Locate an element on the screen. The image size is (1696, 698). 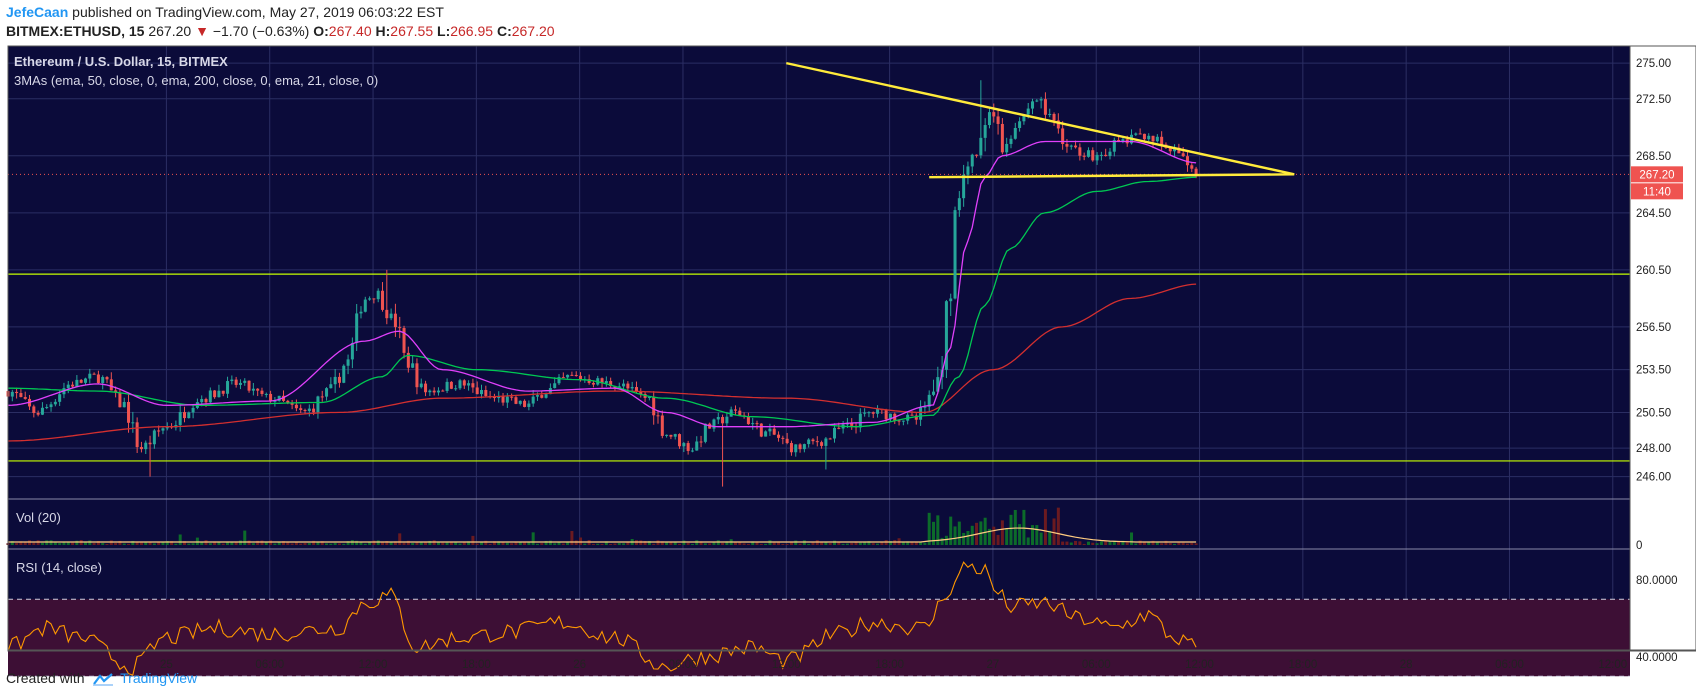
price-badges: 267.20 11:40 is located at coordinates (1657, 183).